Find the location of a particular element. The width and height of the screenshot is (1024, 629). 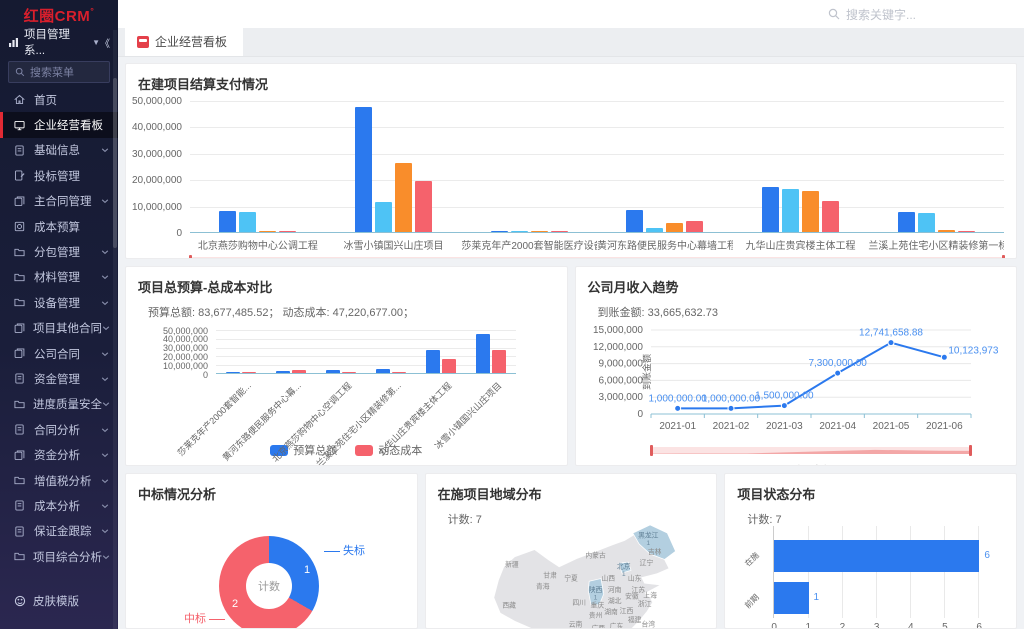

map-region-label: 内蒙古 is located at coordinates (595, 555).